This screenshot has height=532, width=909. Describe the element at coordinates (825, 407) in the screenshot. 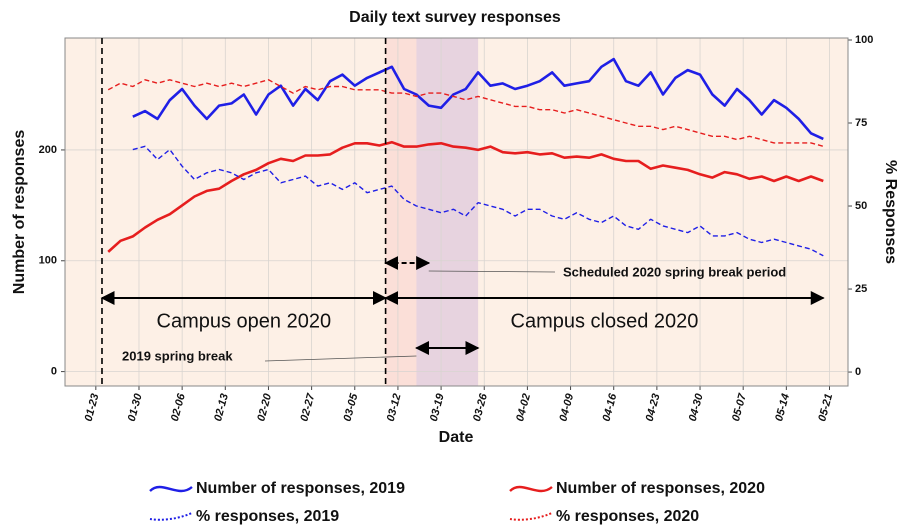

I see `x-tick-label: 05-21` at that location.